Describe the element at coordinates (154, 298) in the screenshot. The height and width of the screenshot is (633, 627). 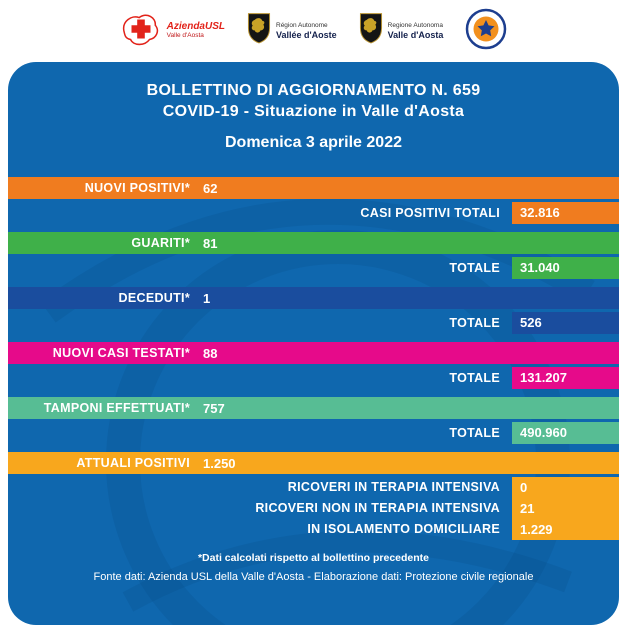
I see `metric-label: DECEDUTI*` at that location.